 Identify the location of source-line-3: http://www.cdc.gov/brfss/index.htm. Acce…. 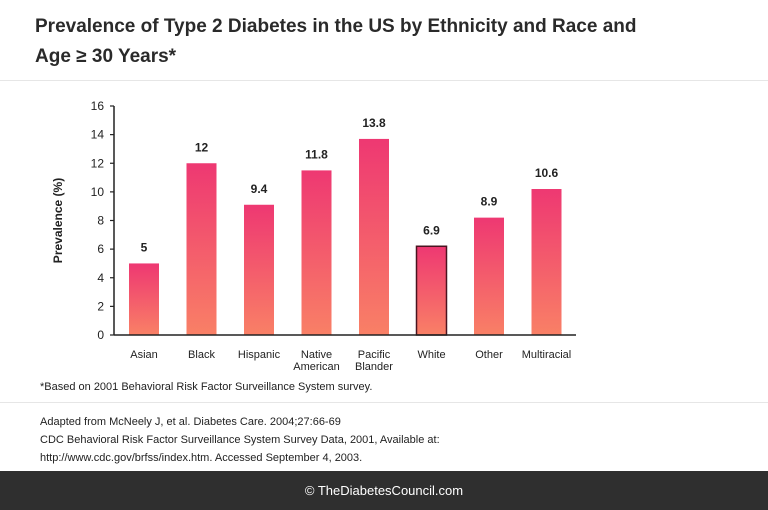
(201, 458).